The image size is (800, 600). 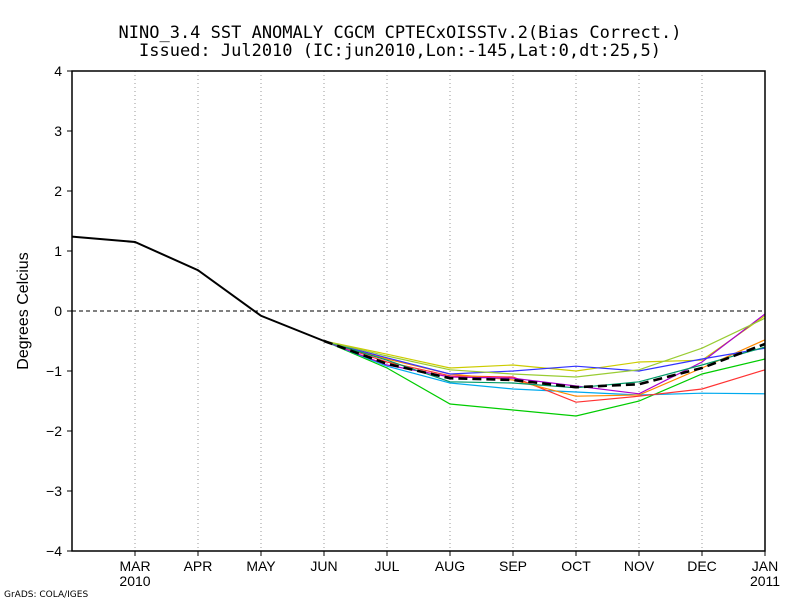 I want to click on y-tick-label: 4, so click(x=58, y=71).